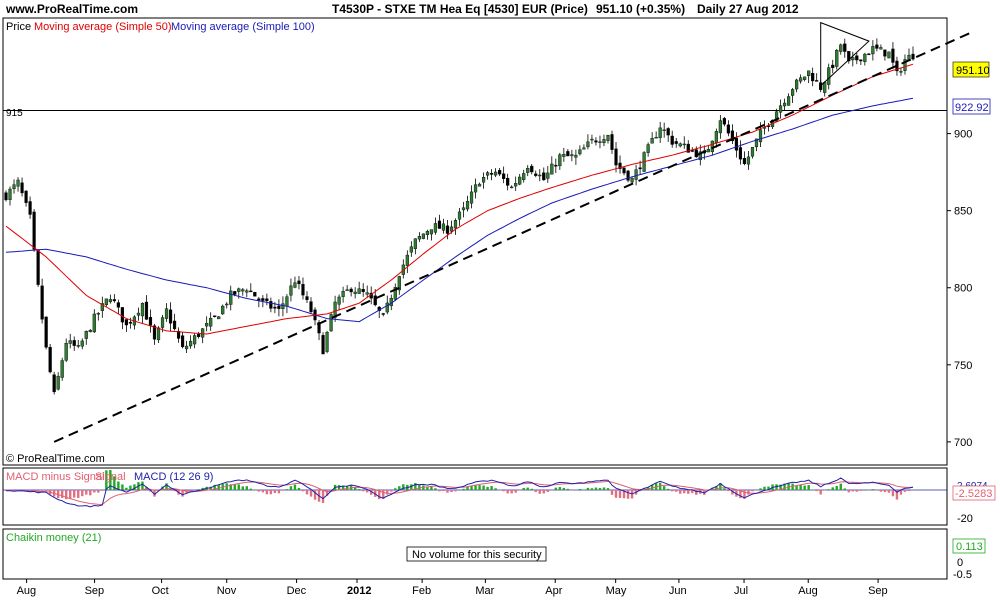 The width and height of the screenshot is (1000, 600). I want to click on period-label: Daily 27 Aug 2012, so click(748, 9).